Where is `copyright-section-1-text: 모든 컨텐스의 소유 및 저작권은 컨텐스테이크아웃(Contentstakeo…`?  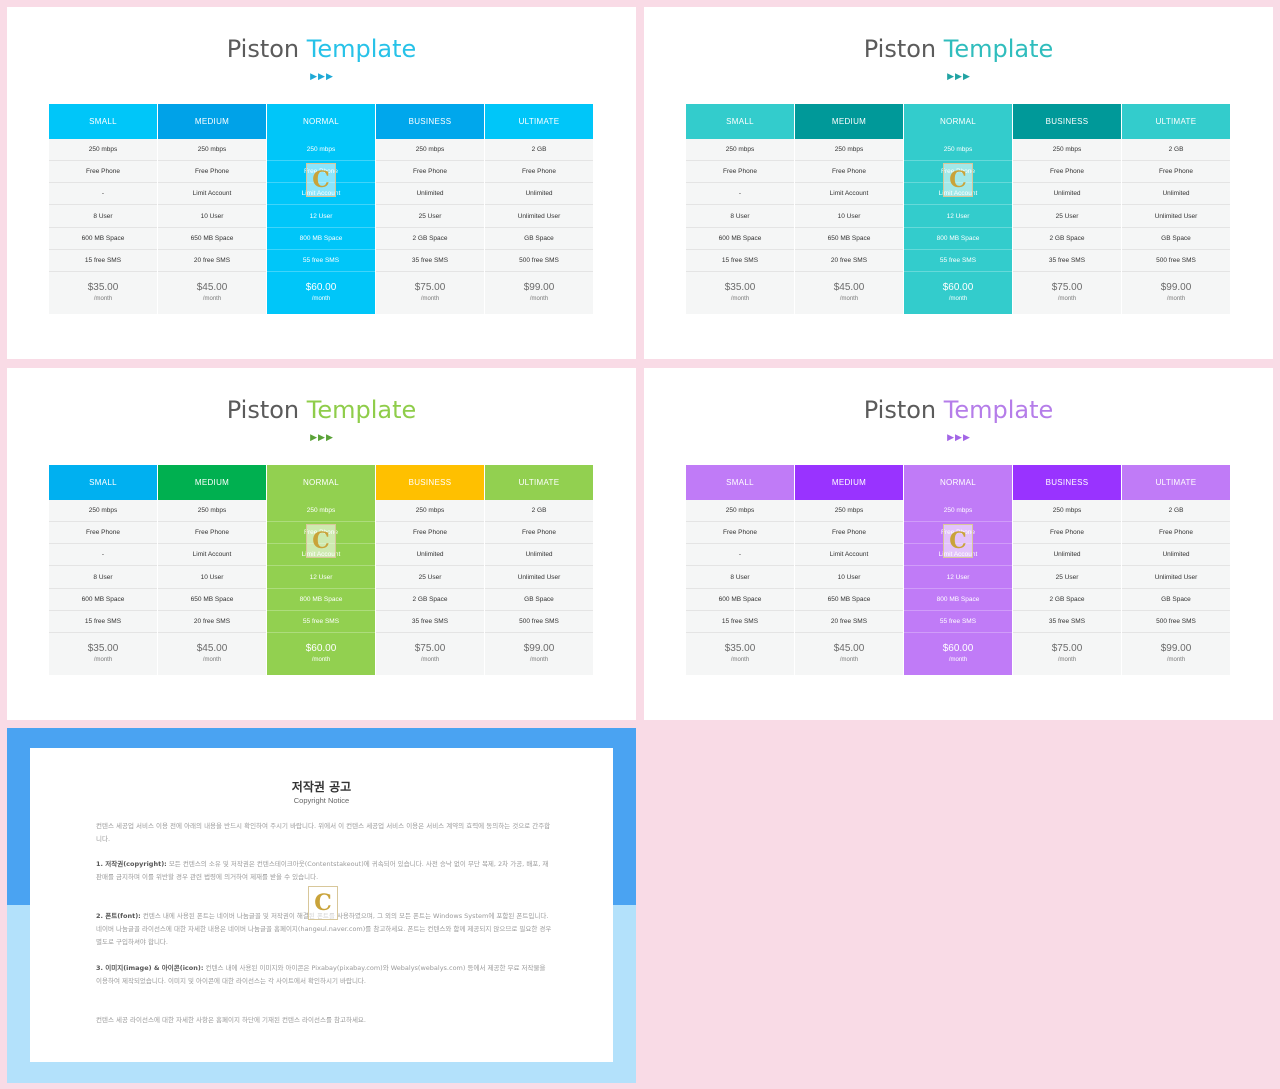 copyright-section-1-text: 모든 컨텐스의 소유 및 저작권은 컨텐스테이크아웃(Contentstakeo… is located at coordinates (322, 870).